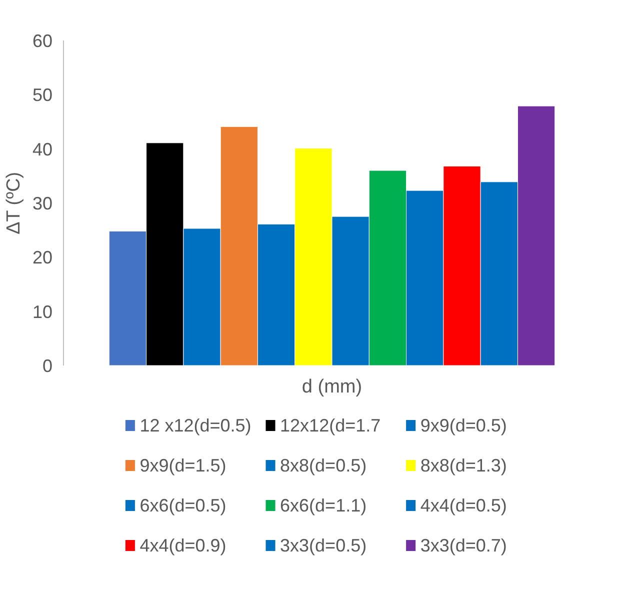 The width and height of the screenshot is (630, 608). Describe the element at coordinates (183, 546) in the screenshot. I see `legend-label: 4x4(d=0.9)` at that location.